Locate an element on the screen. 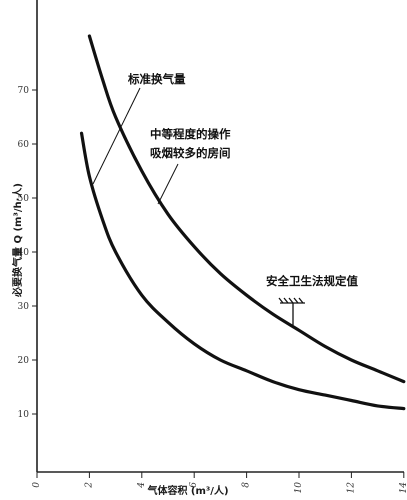 This screenshot has width=407, height=500. y-tick-label-1: 20 is located at coordinates (24, 361).